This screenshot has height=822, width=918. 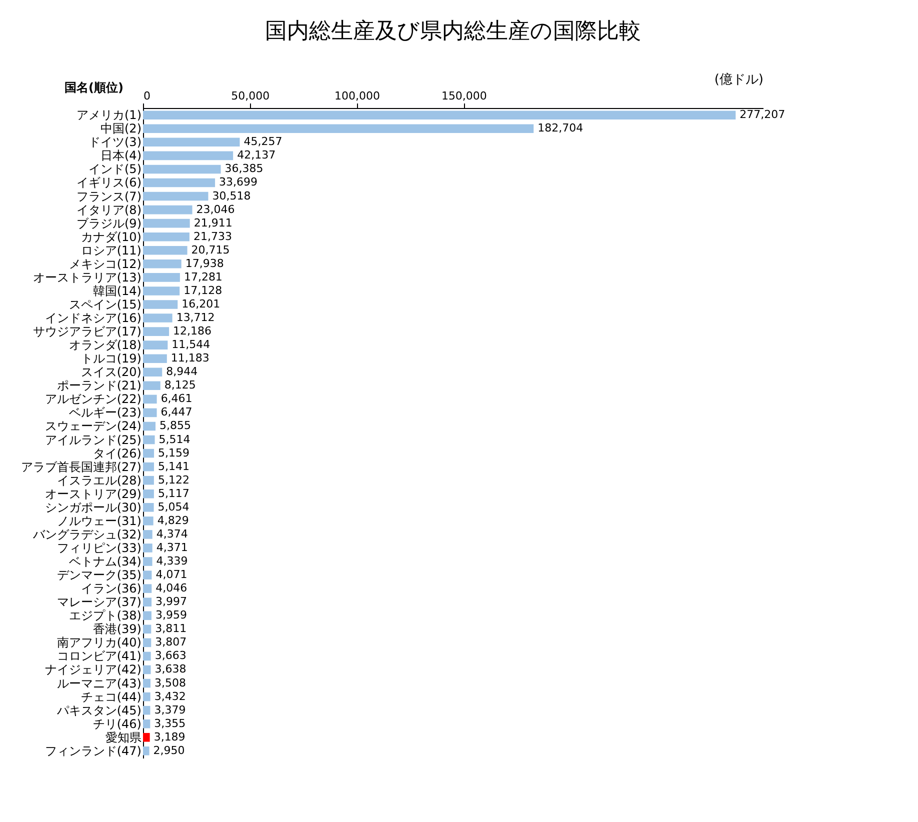 I want to click on y-axis-title: 国名(順位), so click(x=94, y=87).